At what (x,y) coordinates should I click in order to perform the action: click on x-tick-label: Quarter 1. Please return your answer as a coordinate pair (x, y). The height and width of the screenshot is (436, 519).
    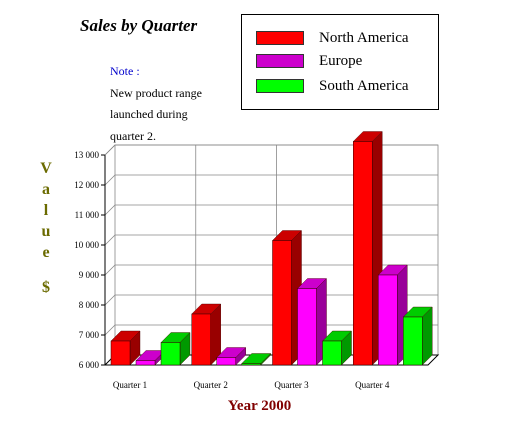
    Looking at the image, I should click on (130, 385).